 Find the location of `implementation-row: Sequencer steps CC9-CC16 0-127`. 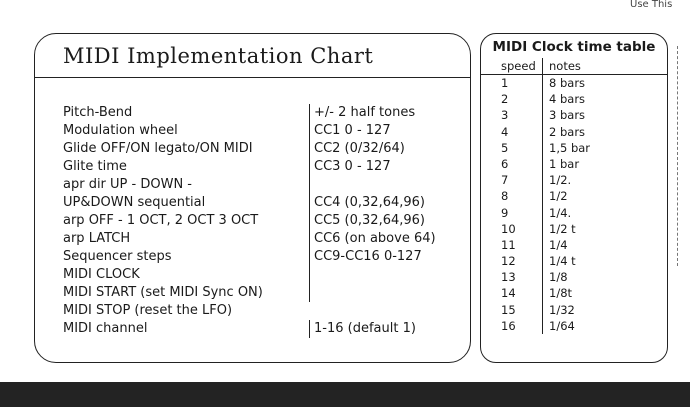

implementation-row: Sequencer steps CC9-CC16 0-127 is located at coordinates (252, 257).